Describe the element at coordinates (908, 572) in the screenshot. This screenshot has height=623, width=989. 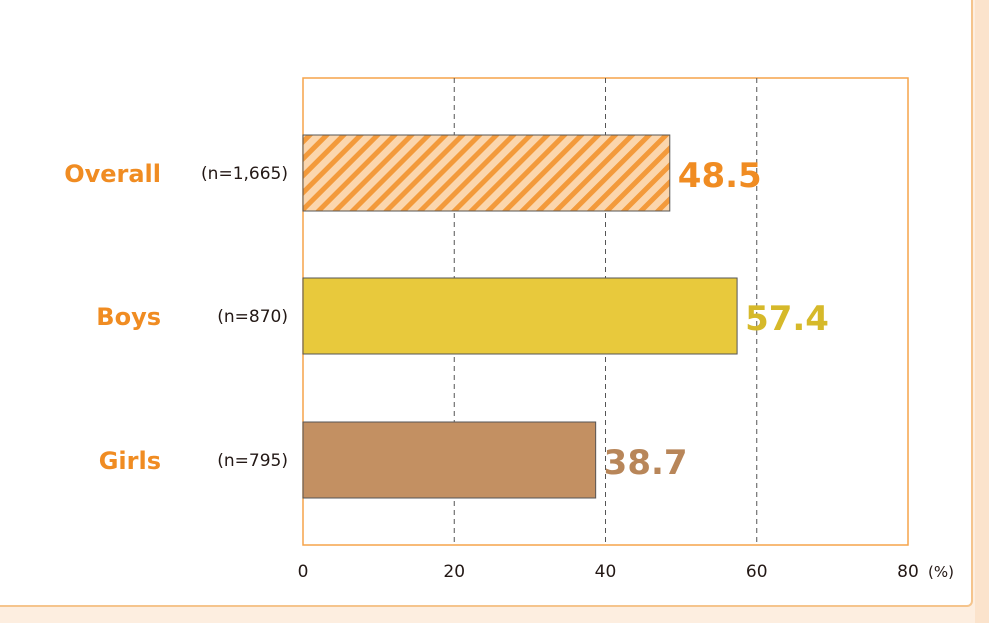
I see `x-tick-label: 80` at that location.